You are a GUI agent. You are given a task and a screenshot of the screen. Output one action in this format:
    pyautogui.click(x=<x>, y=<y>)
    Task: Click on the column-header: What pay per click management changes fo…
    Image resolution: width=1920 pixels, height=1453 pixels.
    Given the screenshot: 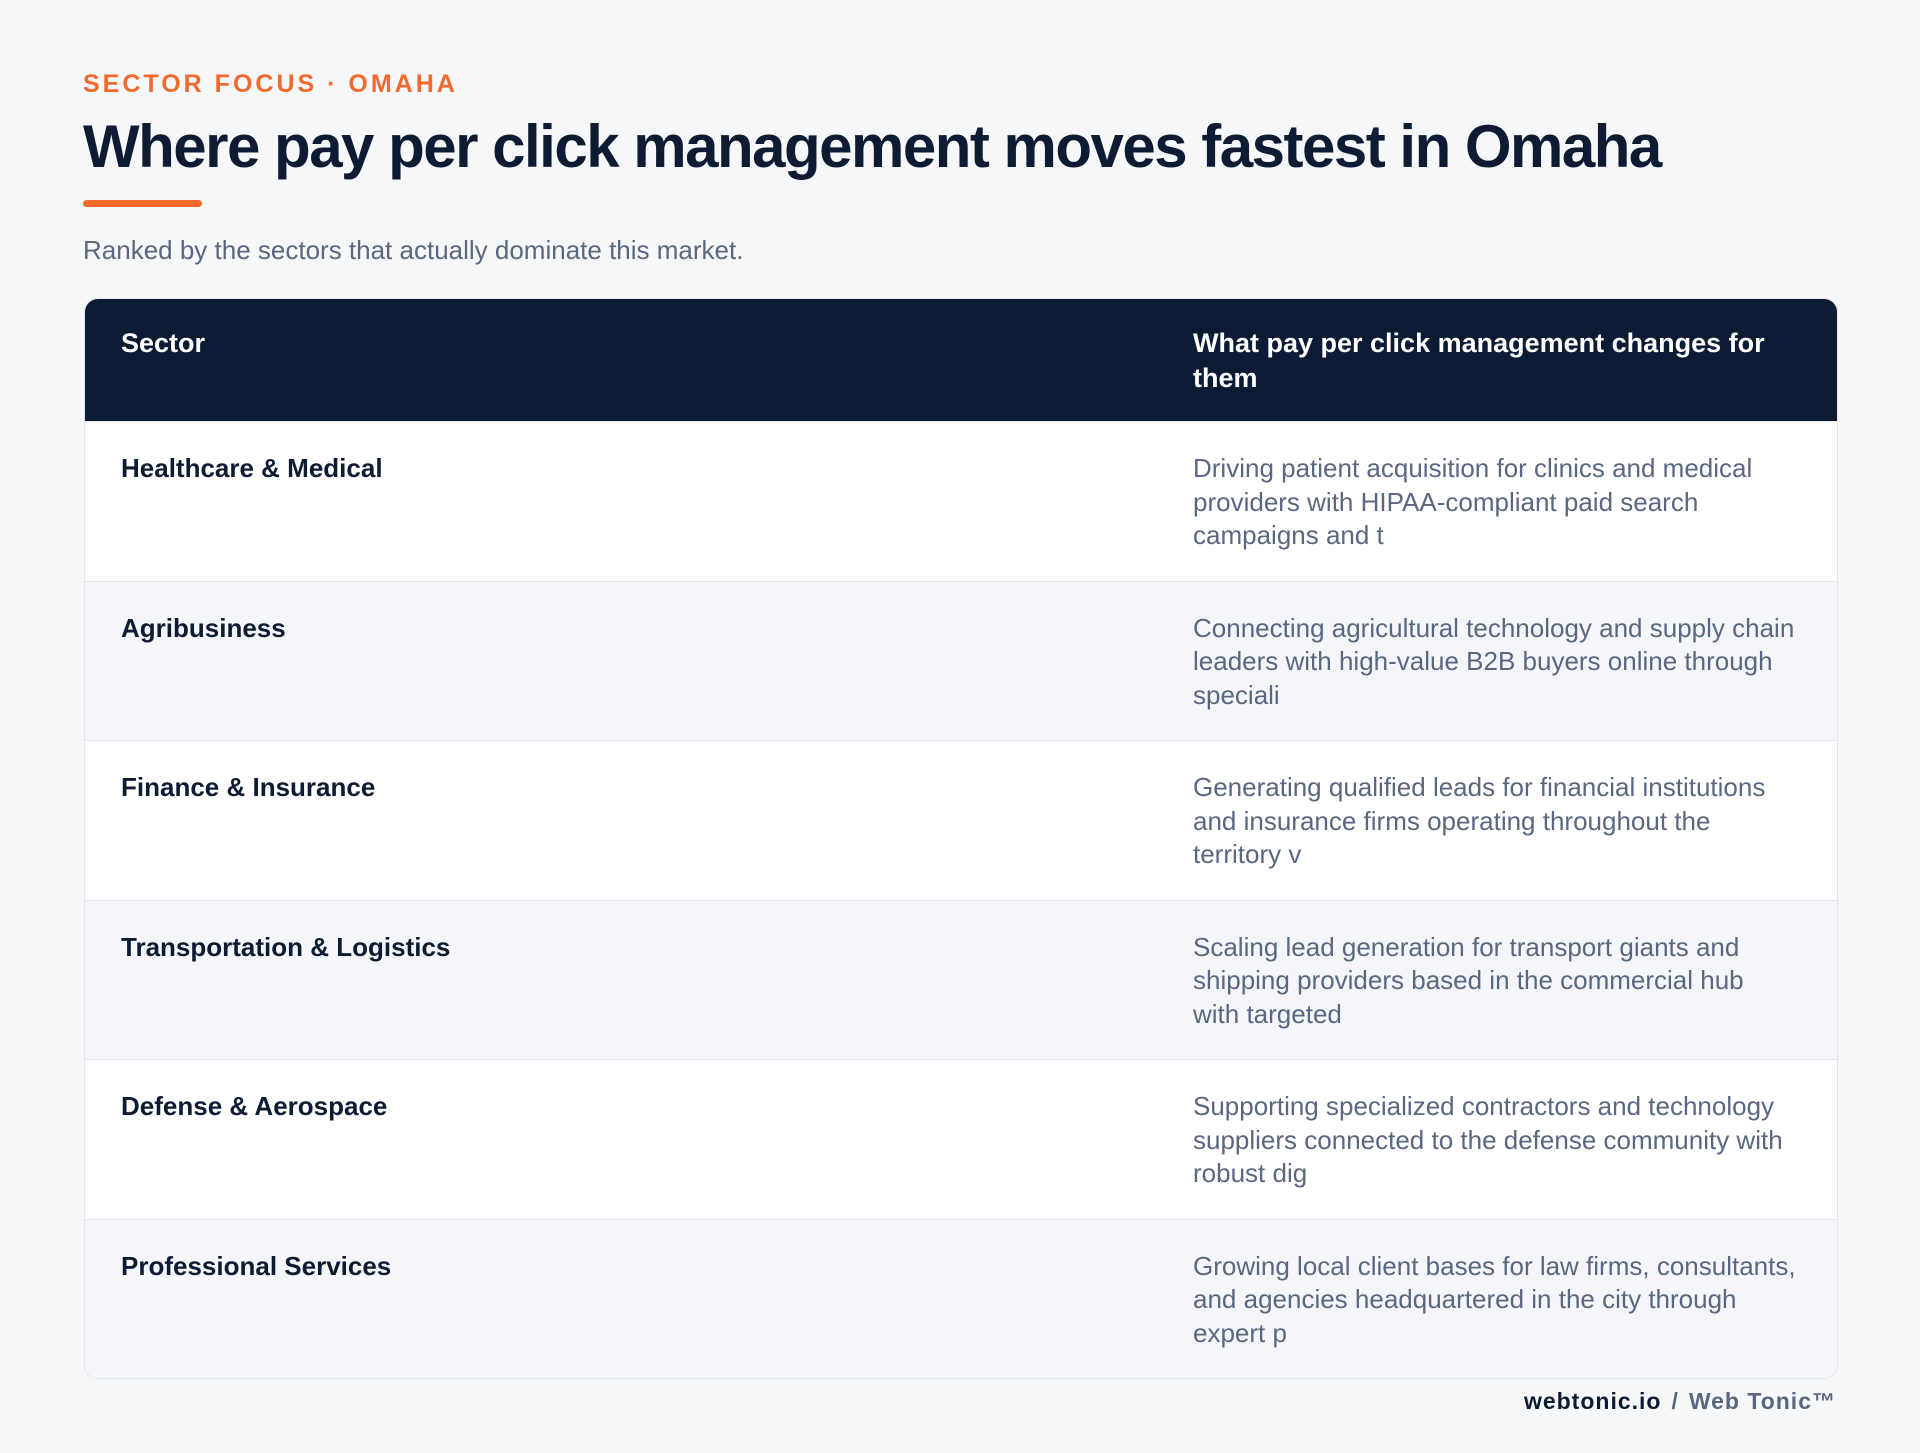 What is the action you would take?
    pyautogui.click(x=1497, y=360)
    